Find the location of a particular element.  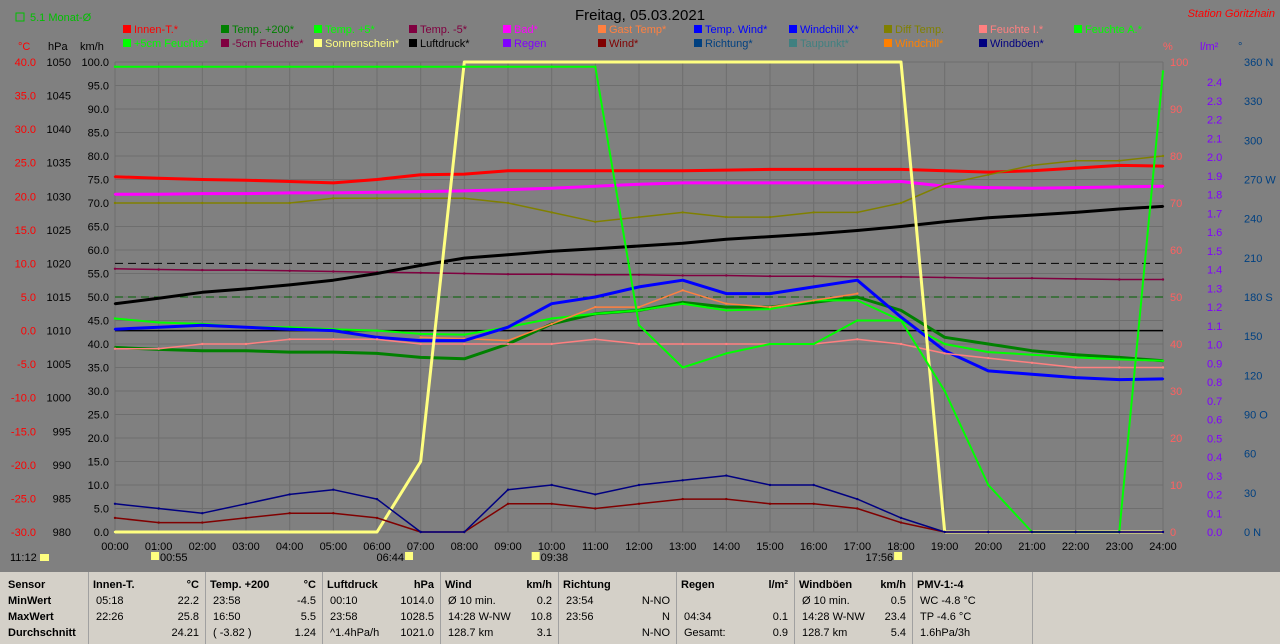

stat-column-title: Luftdruck is located at coordinates (352, 585).